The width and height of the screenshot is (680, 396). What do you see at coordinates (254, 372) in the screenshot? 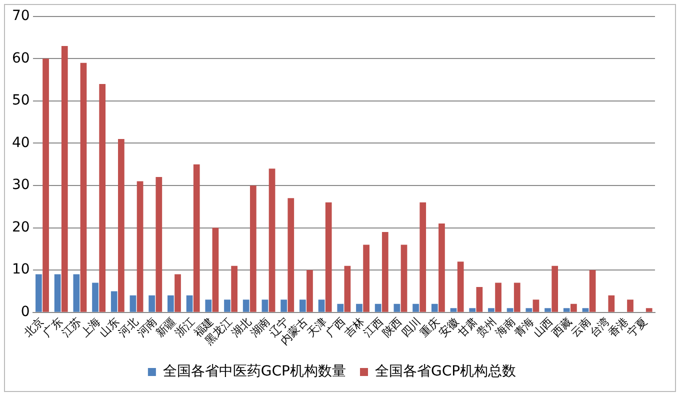
I see `legend-label: 全国各省中医药GCP机构数量` at bounding box center [254, 372].